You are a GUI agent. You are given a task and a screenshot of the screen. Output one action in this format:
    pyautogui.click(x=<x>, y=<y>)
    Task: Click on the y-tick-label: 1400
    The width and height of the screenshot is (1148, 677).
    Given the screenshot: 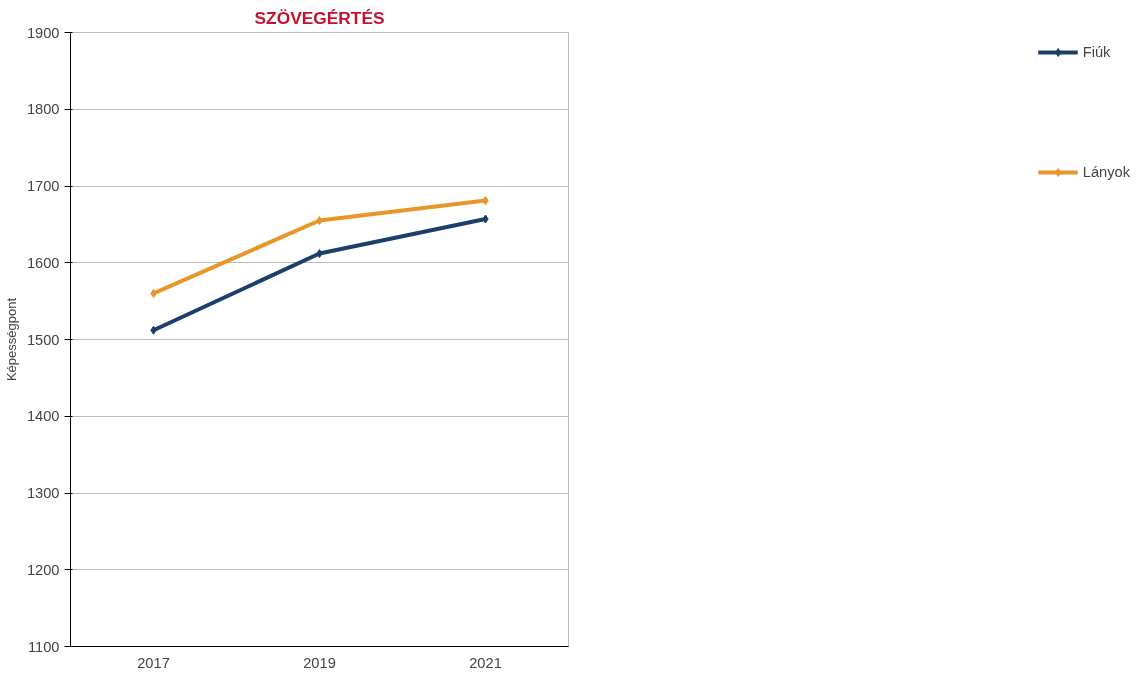 What is the action you would take?
    pyautogui.click(x=43, y=416)
    